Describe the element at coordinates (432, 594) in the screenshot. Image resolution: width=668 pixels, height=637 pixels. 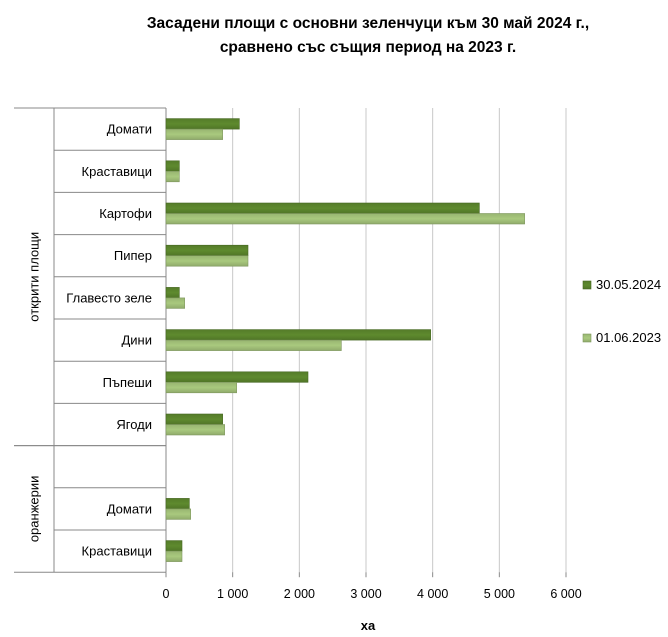
I see `x-tick-label: 4 000` at that location.